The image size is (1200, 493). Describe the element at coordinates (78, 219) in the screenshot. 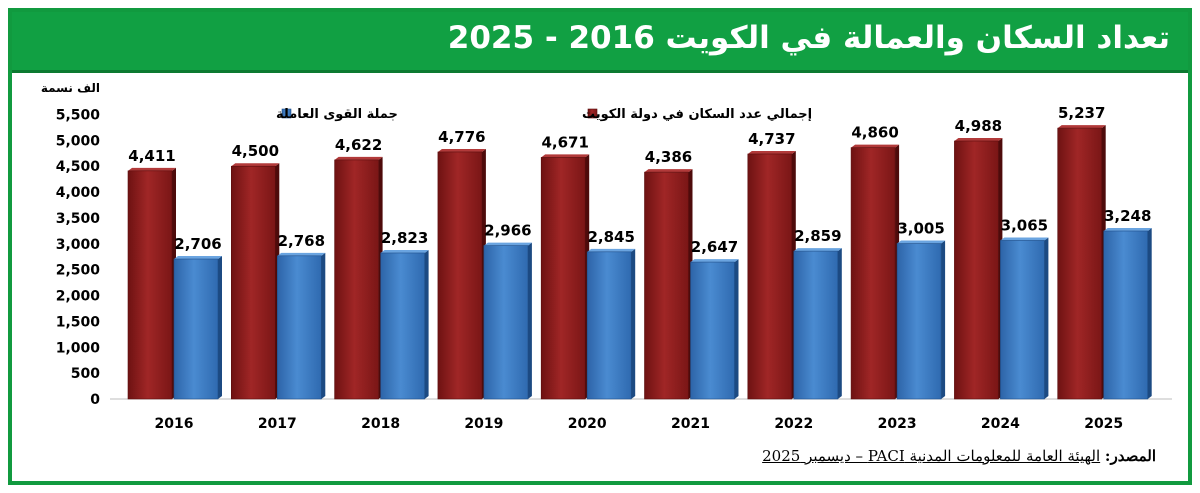

I see `y-tick-label: 3,500` at that location.